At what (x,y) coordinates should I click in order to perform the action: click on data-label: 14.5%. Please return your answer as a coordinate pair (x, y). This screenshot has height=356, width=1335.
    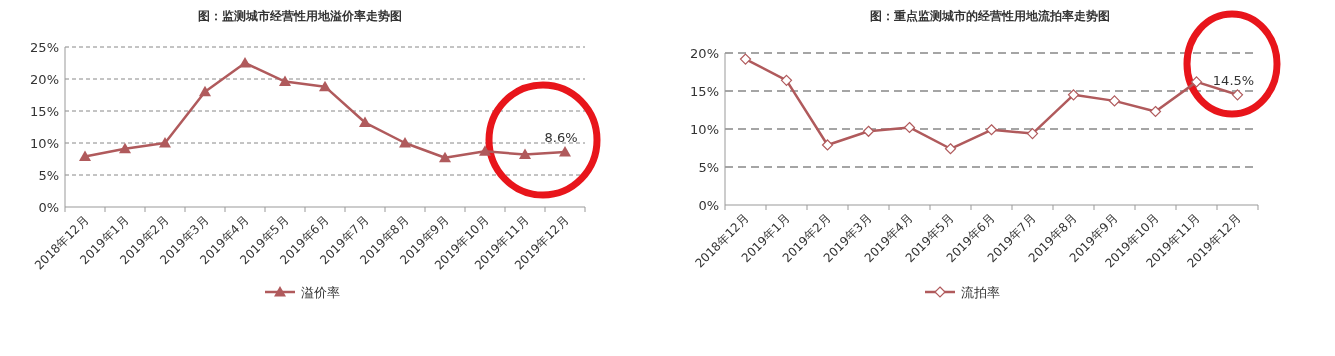
    Looking at the image, I should click on (1233, 80).